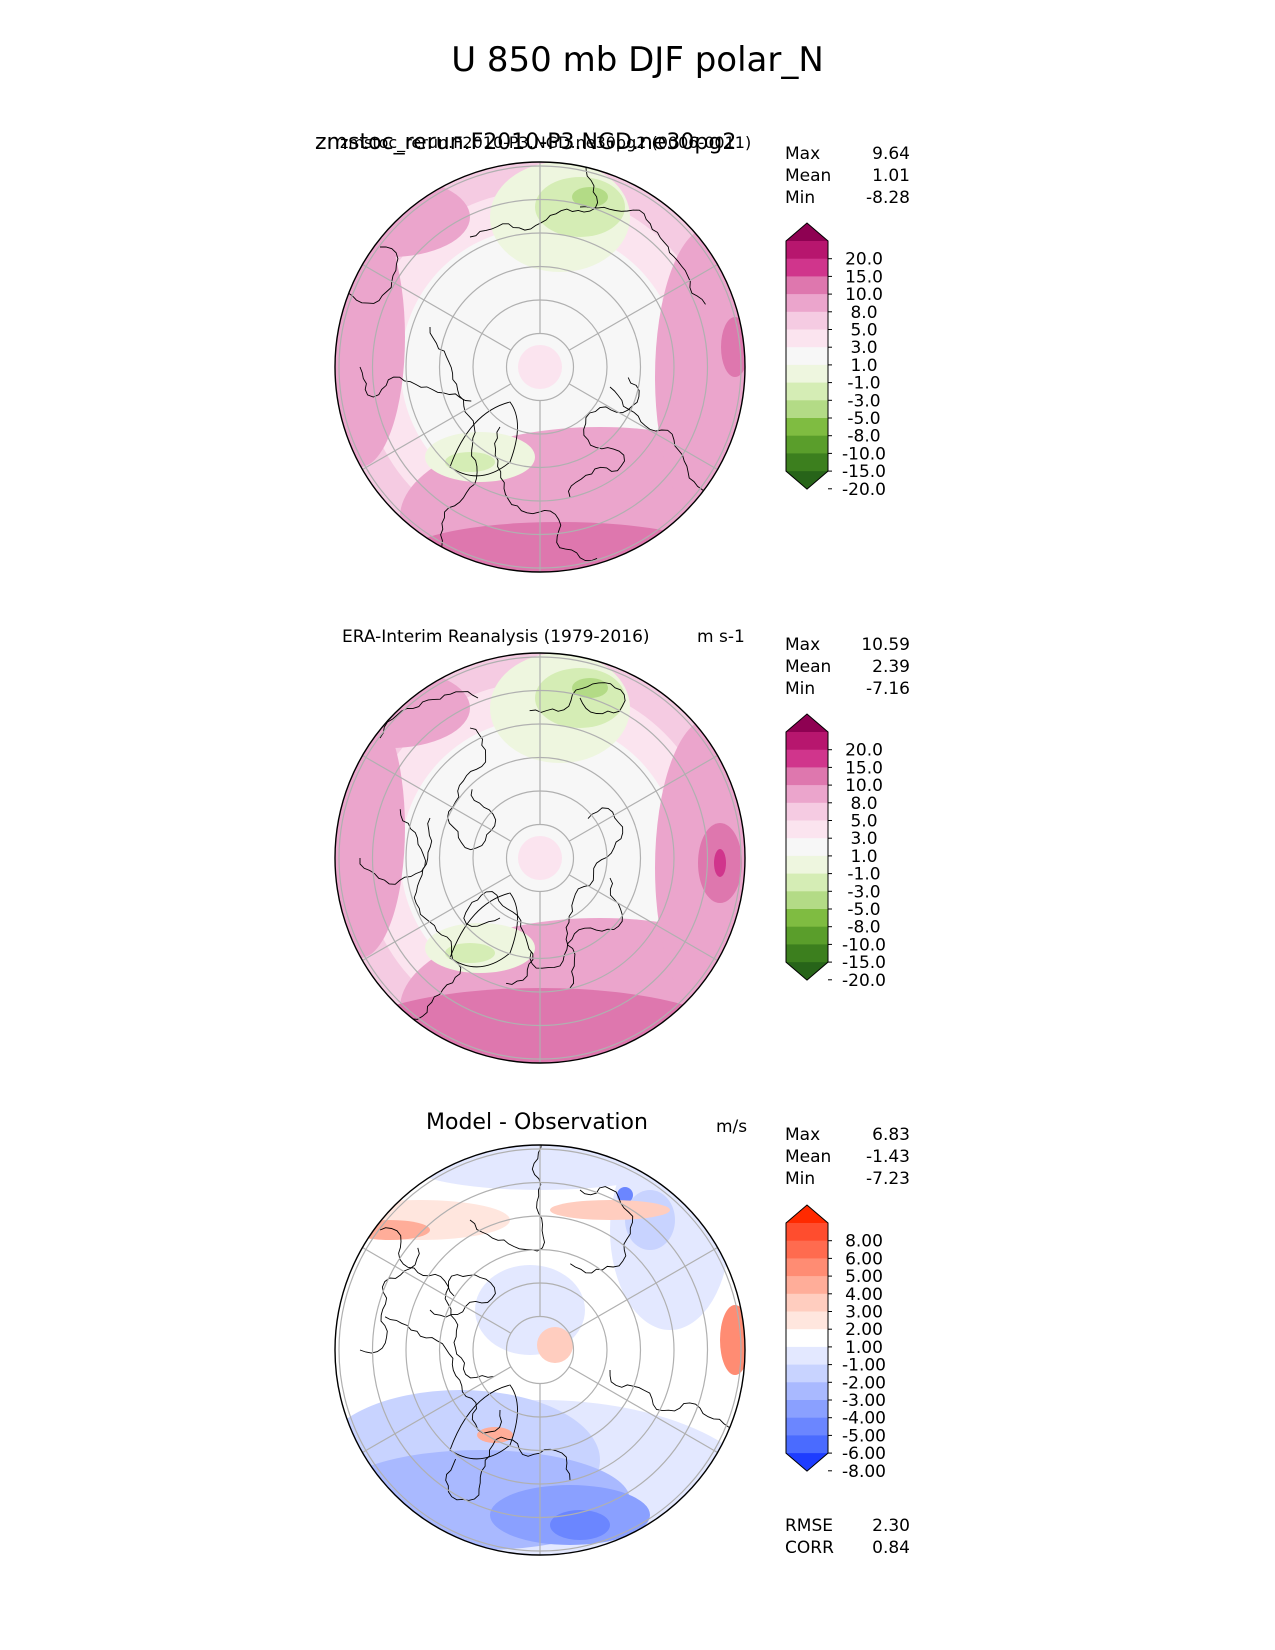 This screenshot has height=1650, width=1275. Describe the element at coordinates (807, 232) in the screenshot. I see `colorbar-extend-max` at that location.